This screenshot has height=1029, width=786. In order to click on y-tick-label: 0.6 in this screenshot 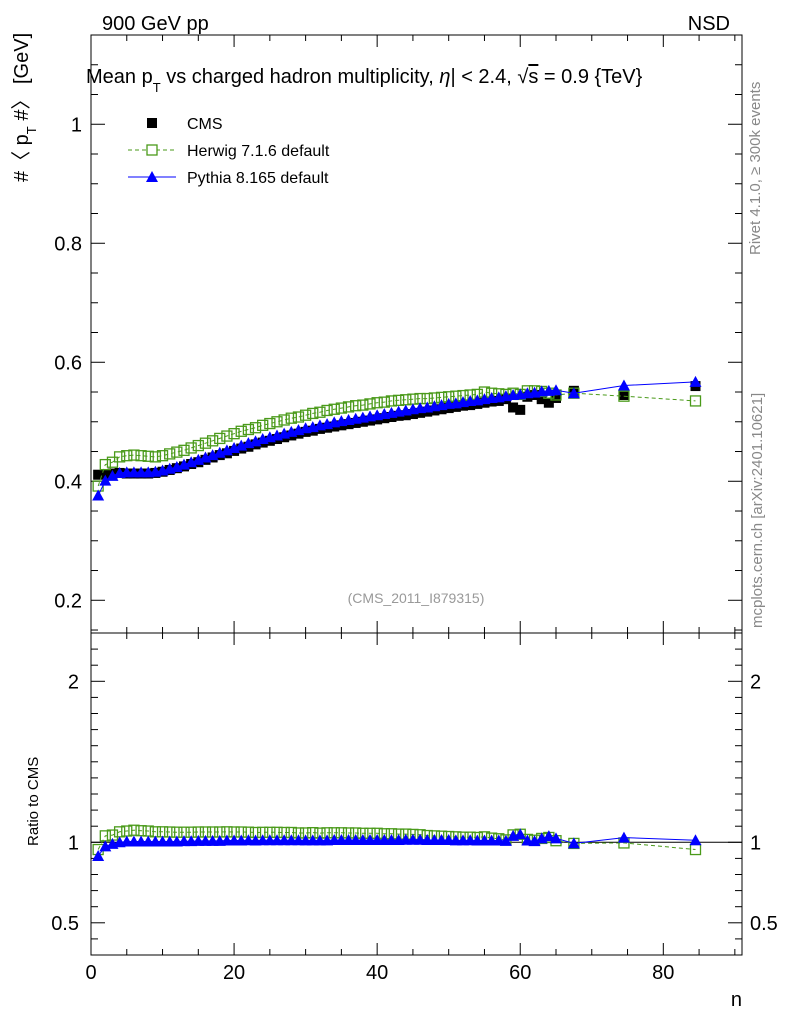, I will do `click(68, 363)`.